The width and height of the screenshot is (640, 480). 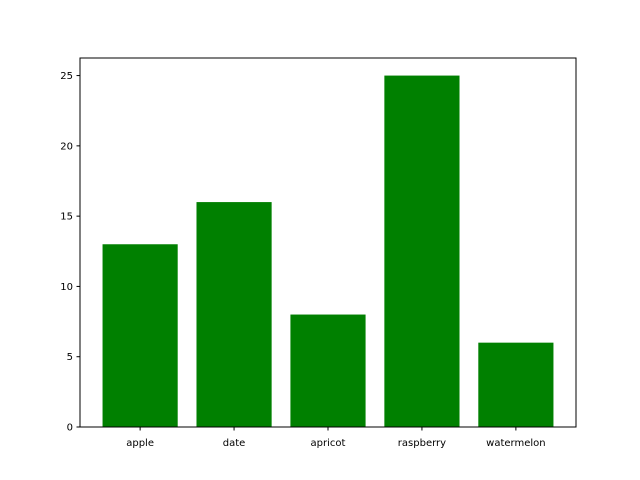 I want to click on bar-apple, so click(x=140, y=335).